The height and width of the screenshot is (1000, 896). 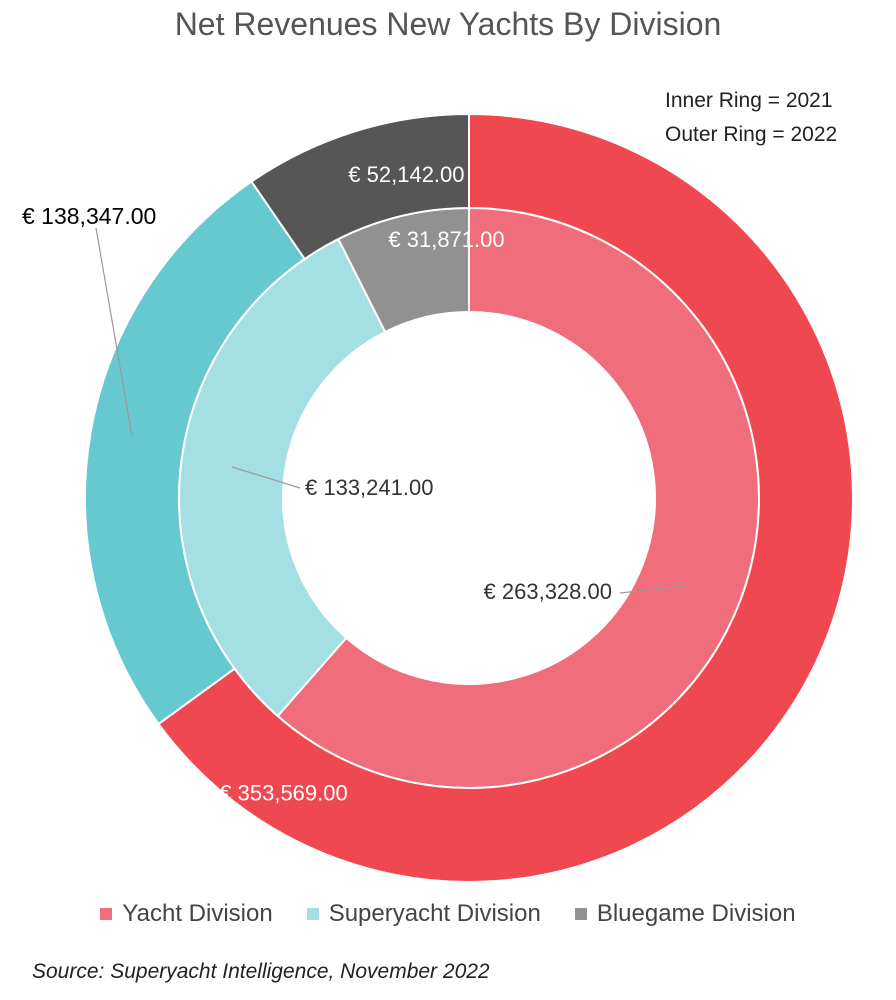 I want to click on inner-ring-data-label-superyacht: € 133,241.00, so click(x=369, y=487).